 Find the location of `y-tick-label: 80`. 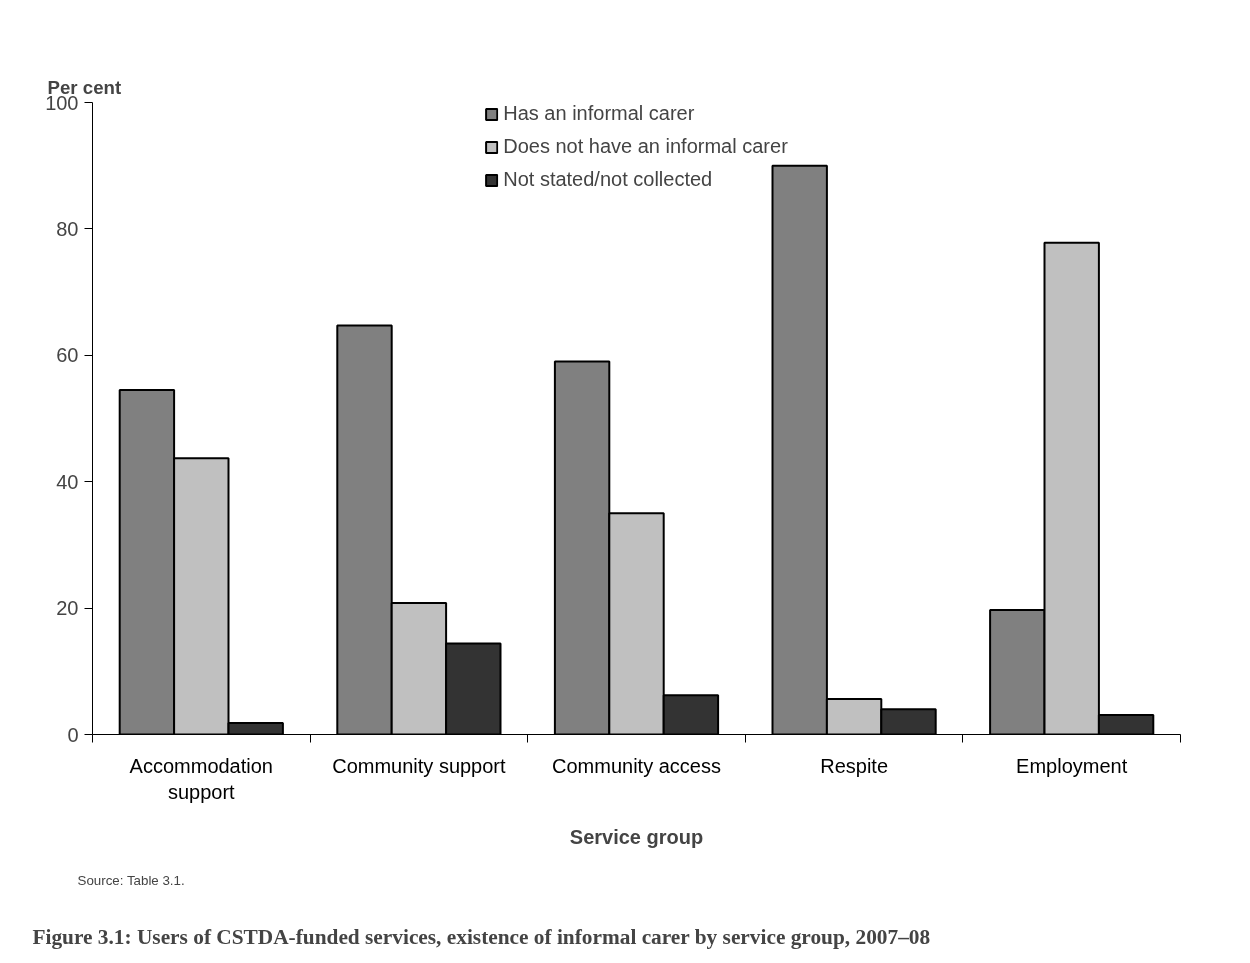

y-tick-label: 80 is located at coordinates (67, 228).